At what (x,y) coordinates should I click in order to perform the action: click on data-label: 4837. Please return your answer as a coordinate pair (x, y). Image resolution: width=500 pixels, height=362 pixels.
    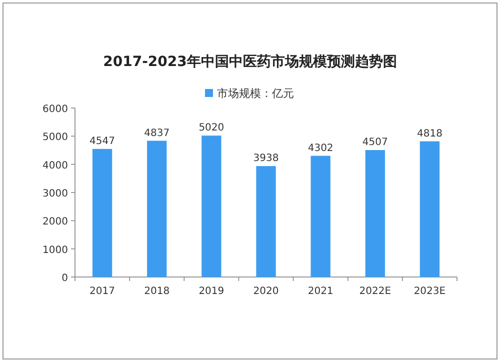
    Looking at the image, I should click on (157, 133).